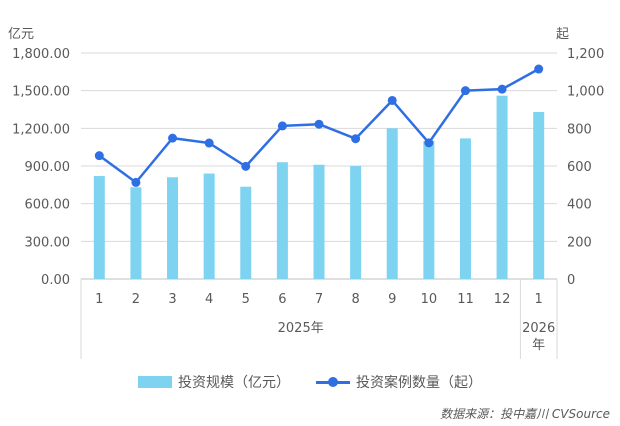 The height and width of the screenshot is (426, 620). What do you see at coordinates (234, 383) in the screenshot?
I see `legend-bar-label: 投资规模（亿元）` at bounding box center [234, 383].